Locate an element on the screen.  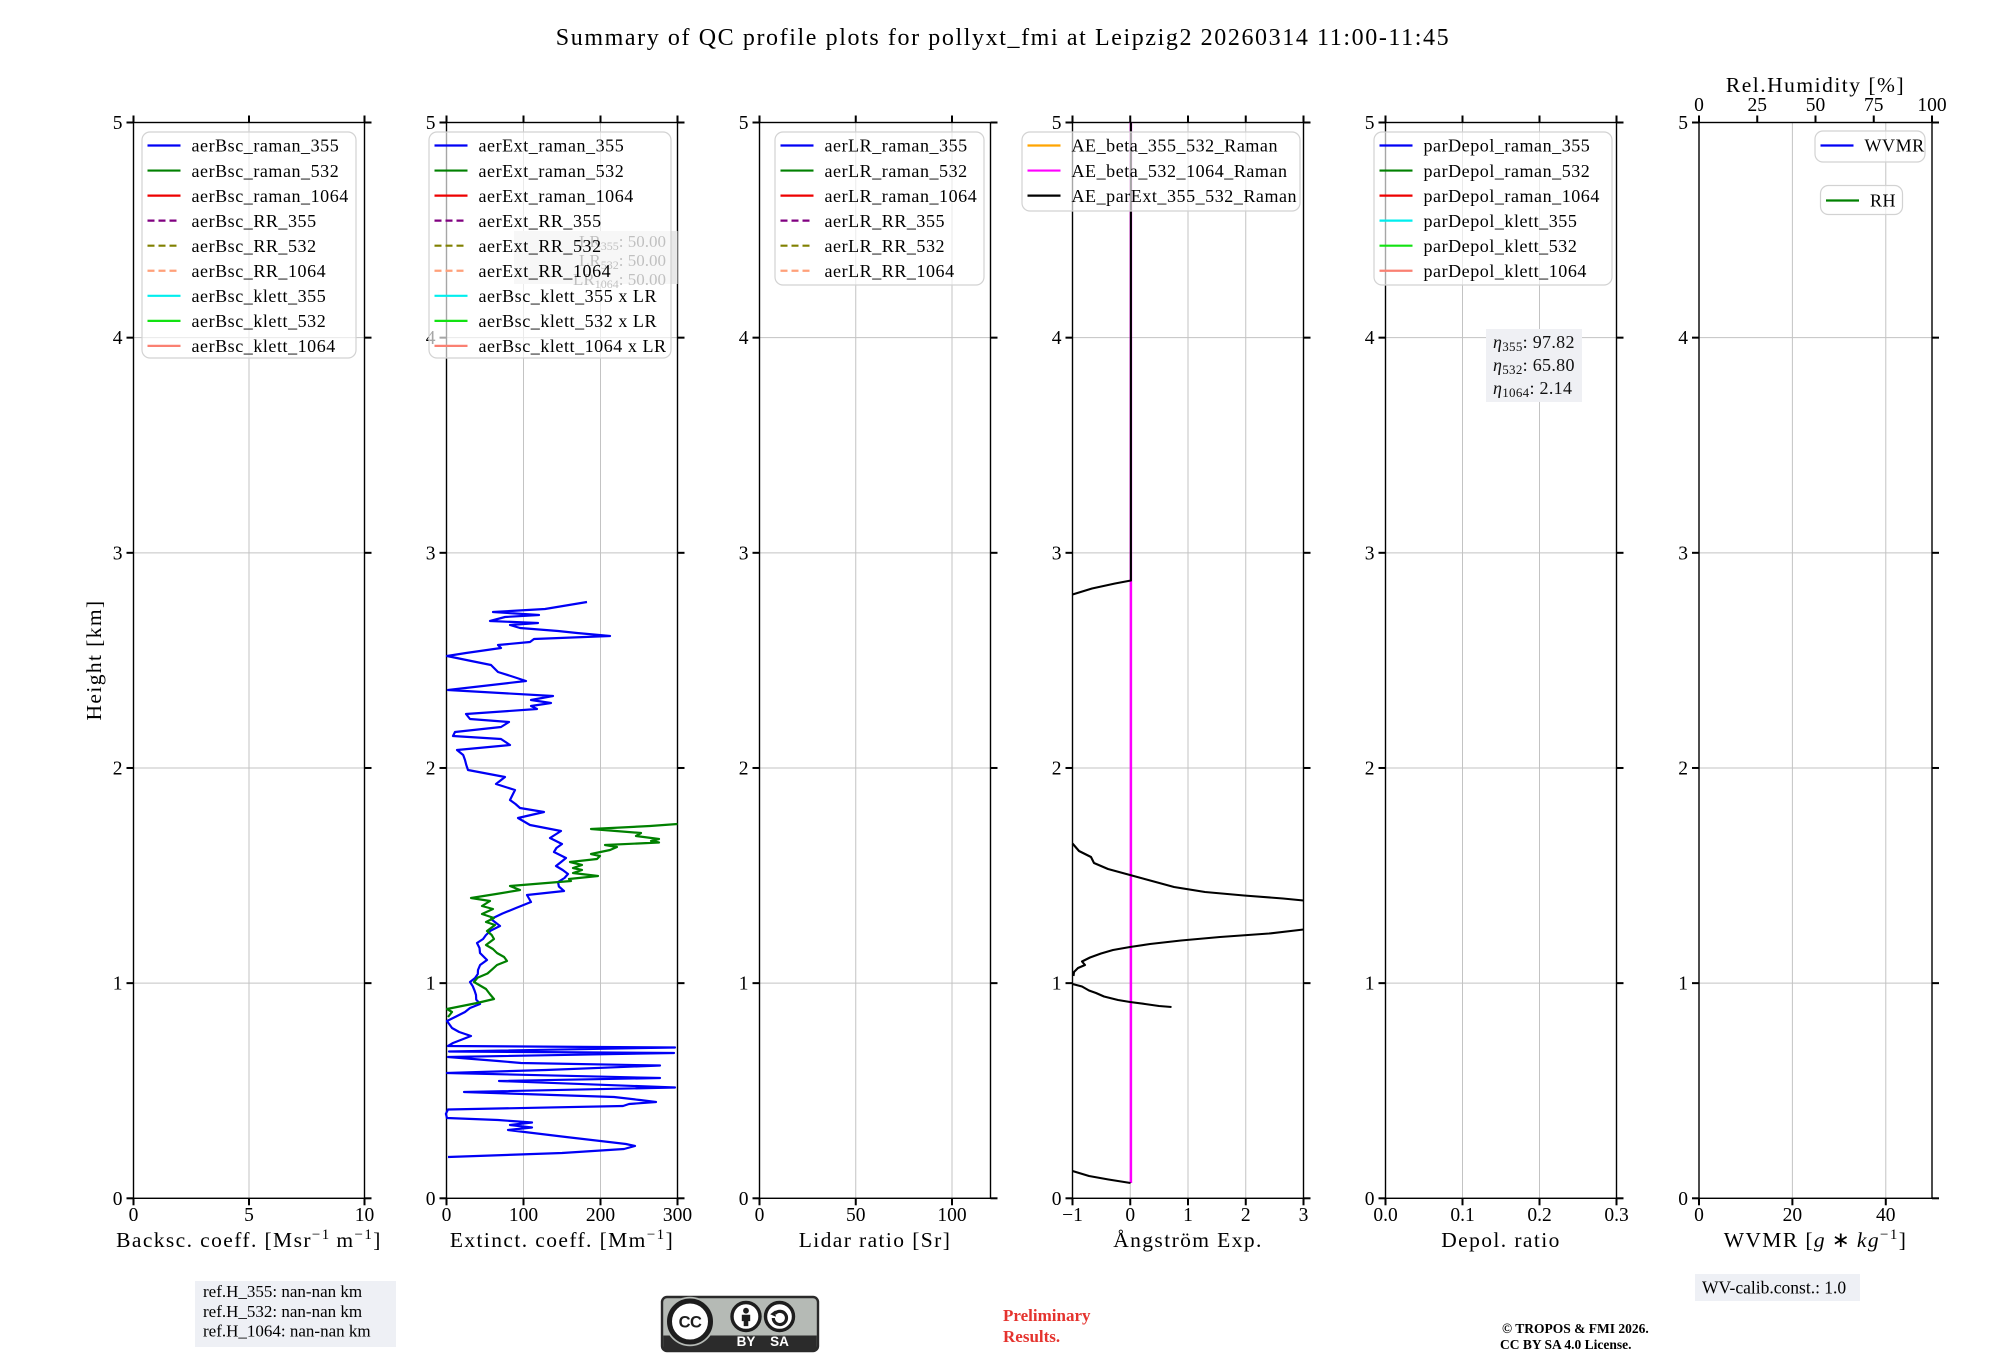
svg-text: η532: 65.80 is located at coordinates (1534, 366).